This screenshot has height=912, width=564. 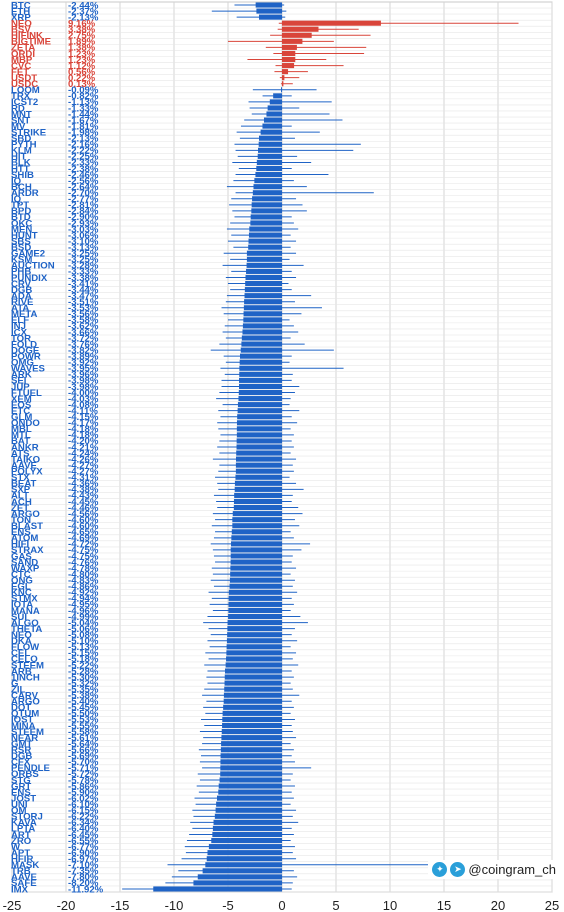 What do you see at coordinates (83, 114) in the screenshot?
I see `bar-label-value: -1.44%` at bounding box center [83, 114].